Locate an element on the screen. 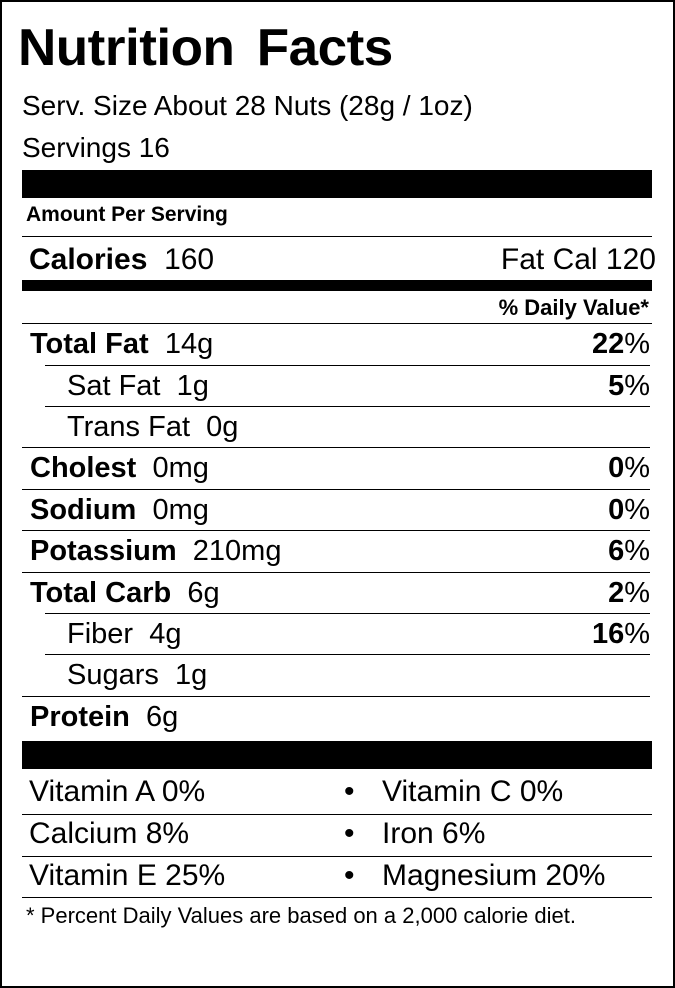  nutrient-name: Total Carb is located at coordinates (101, 592).